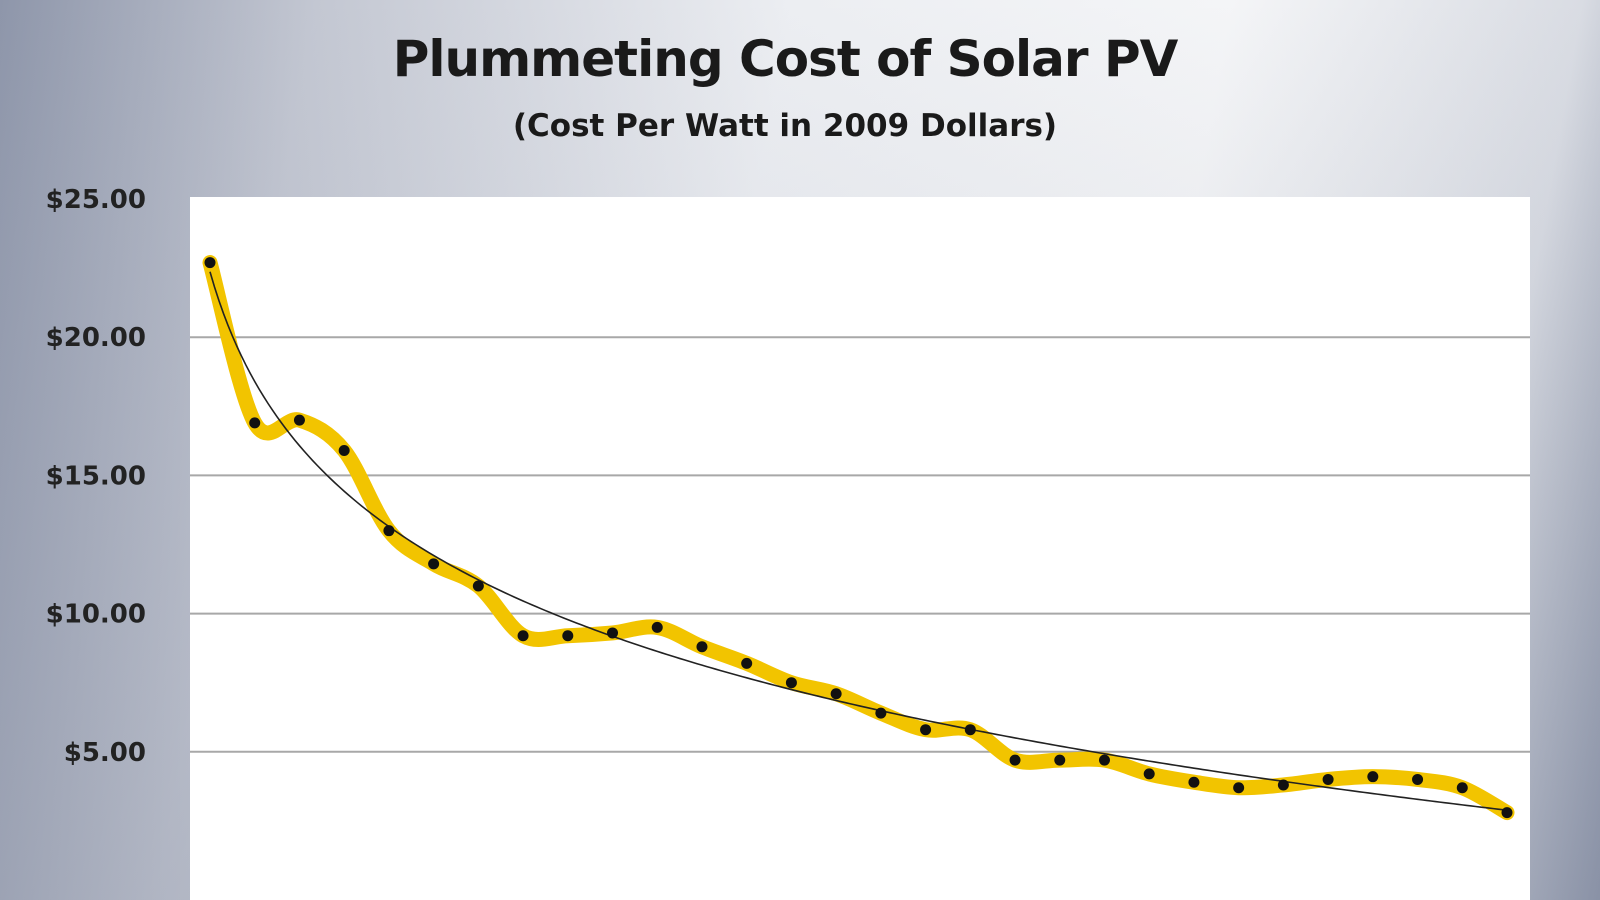  I want to click on y-tick-label: $25.00, so click(96, 200).